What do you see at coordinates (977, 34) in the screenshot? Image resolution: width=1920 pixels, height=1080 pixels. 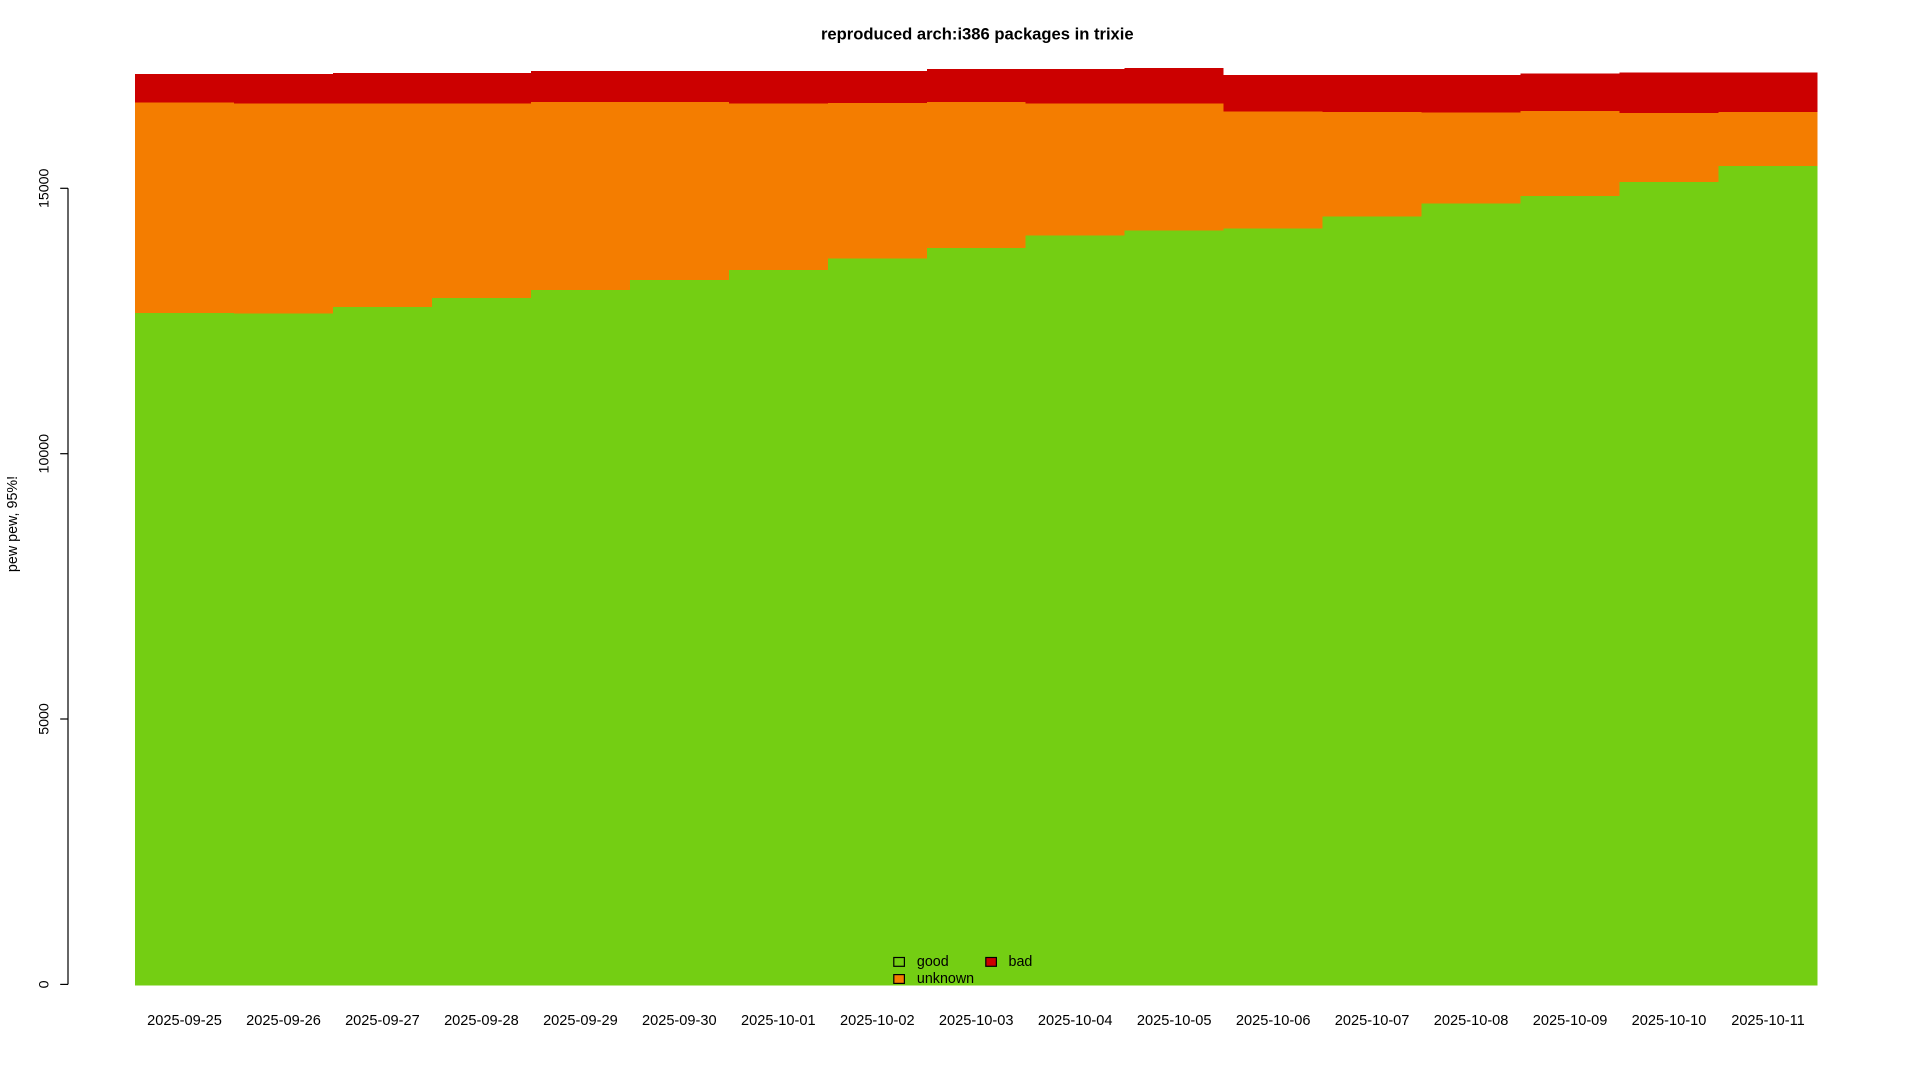 I see `svg-text:reproduced arch:i386 packages: reproduced arch:i386 packages in trixie` at bounding box center [977, 34].